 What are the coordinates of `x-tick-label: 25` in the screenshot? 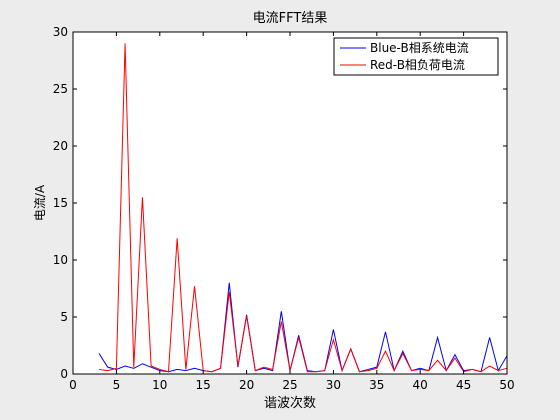 It's located at (289, 385).